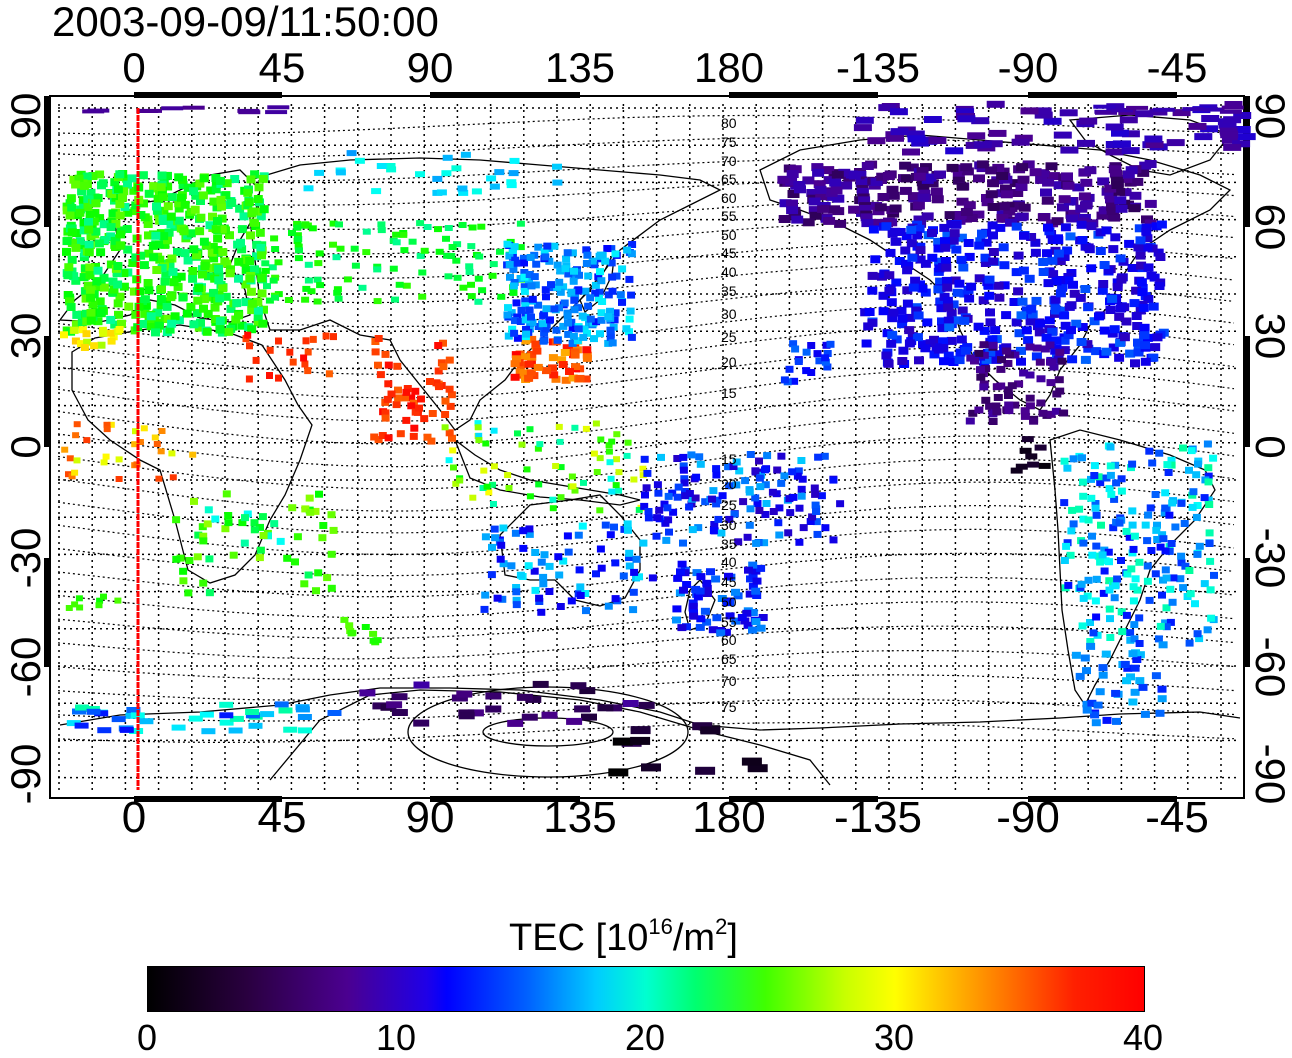  Describe the element at coordinates (245, 22) in the screenshot. I see `timestamp-title: 2003-09-09/11:50:00` at that location.